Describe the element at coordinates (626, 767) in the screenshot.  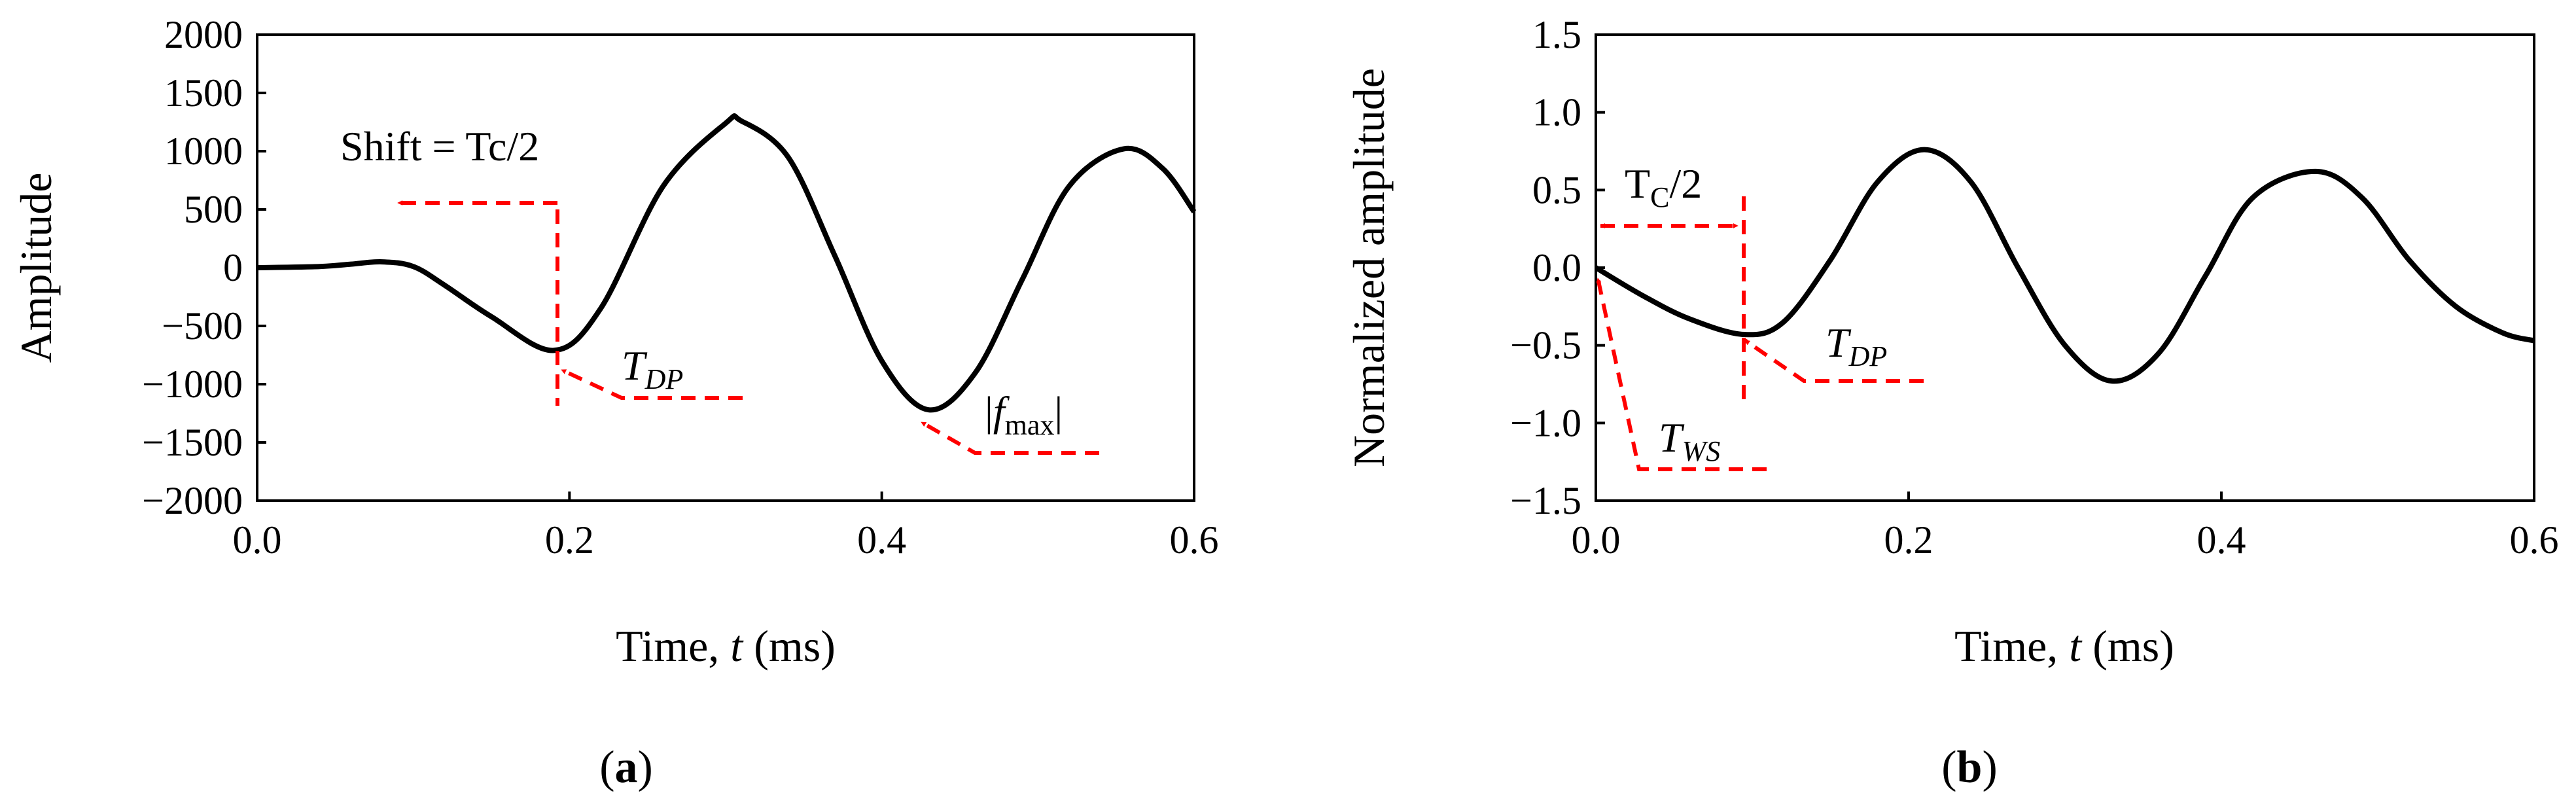
I see `caption-a: (a)` at that location.